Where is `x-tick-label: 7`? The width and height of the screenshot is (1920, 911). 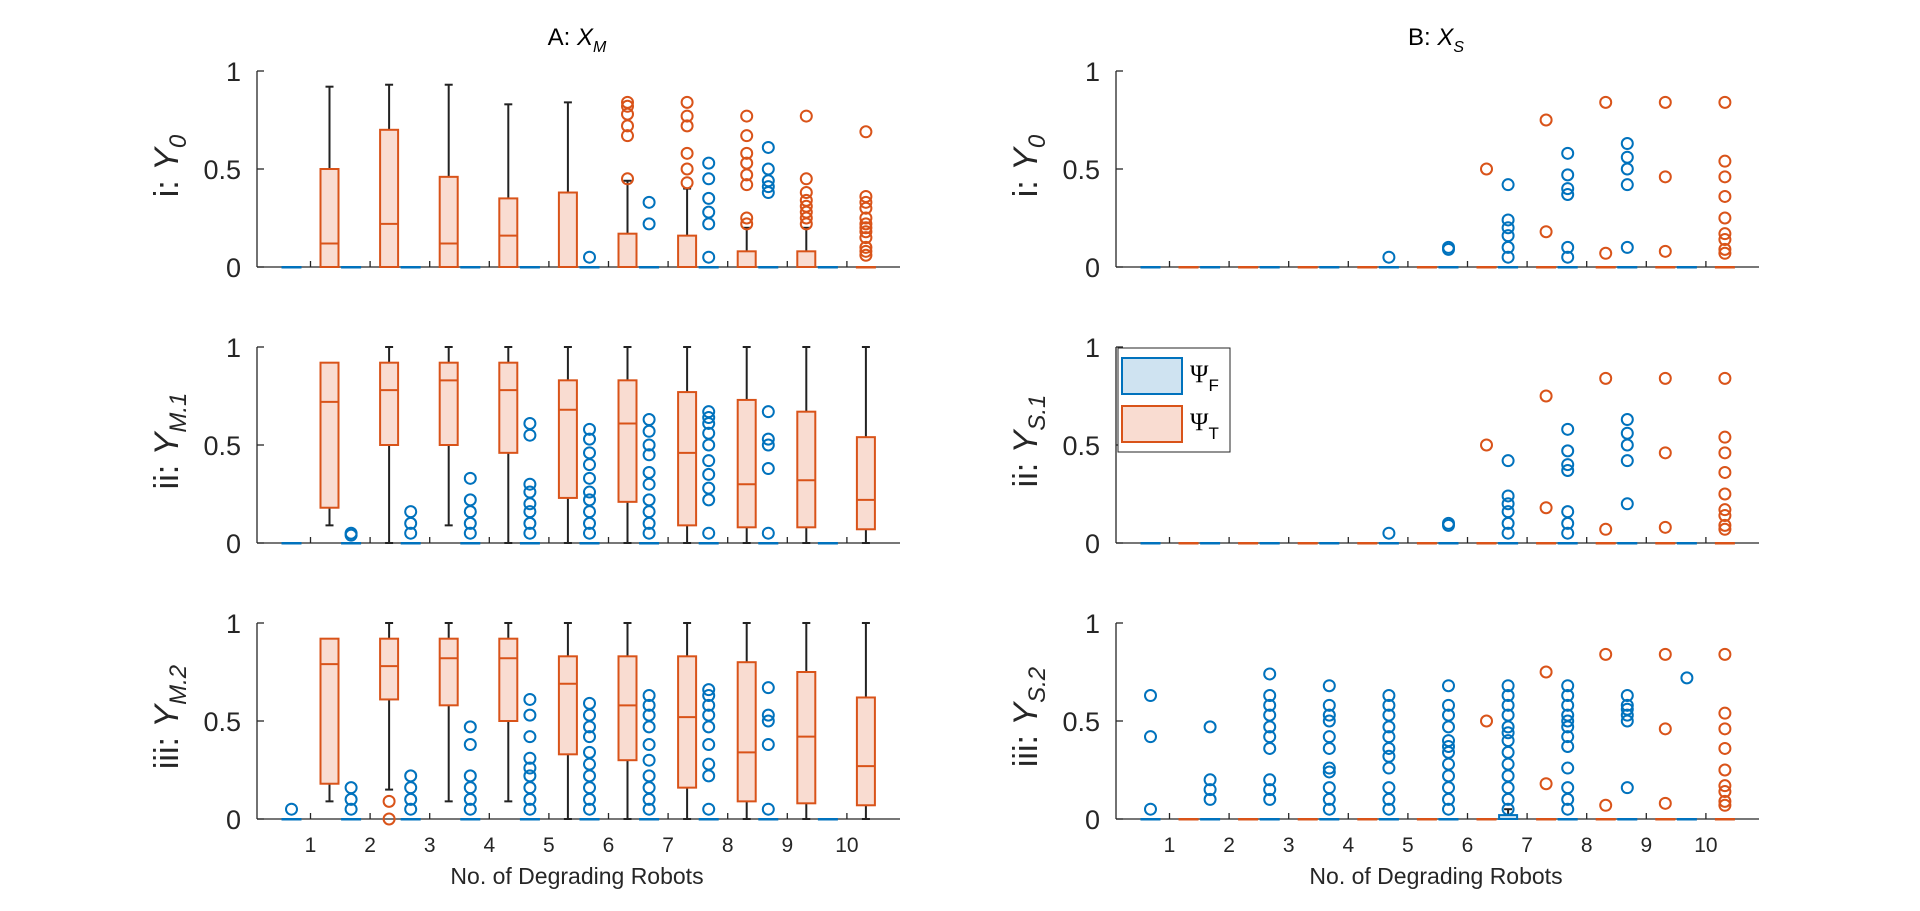
x-tick-label: 7 is located at coordinates (668, 845).